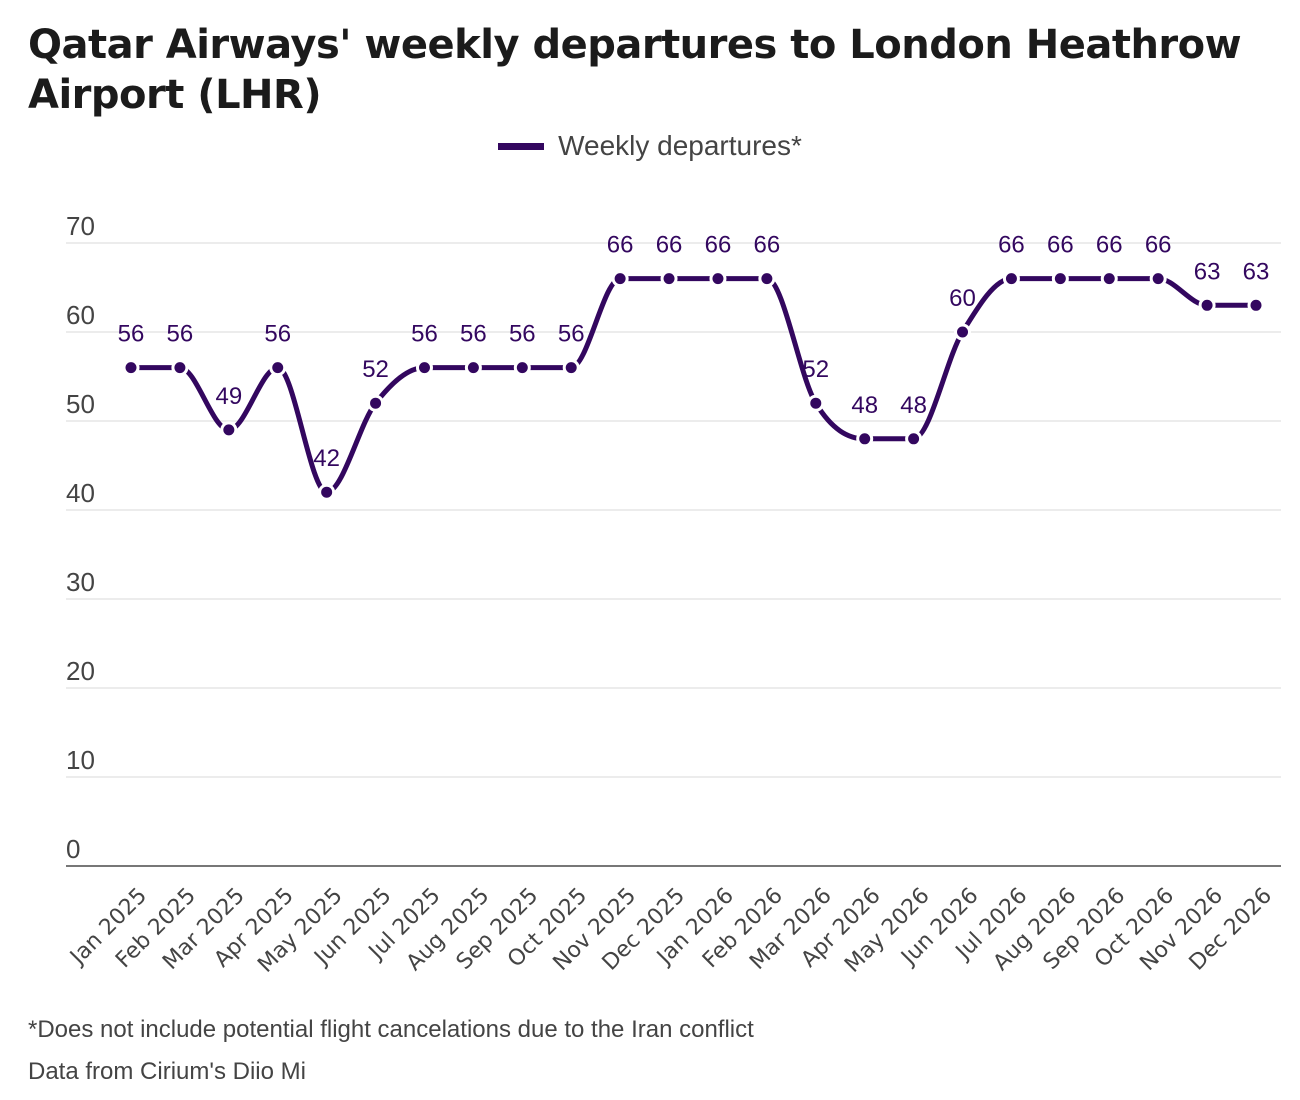 The width and height of the screenshot is (1300, 1100). Describe the element at coordinates (80, 760) in the screenshot. I see `y-tick-label: 10` at that location.